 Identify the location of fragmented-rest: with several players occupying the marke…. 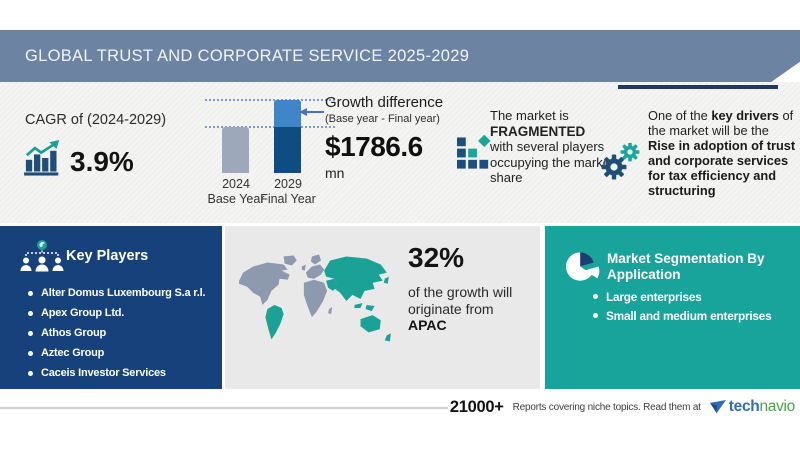
(552, 162).